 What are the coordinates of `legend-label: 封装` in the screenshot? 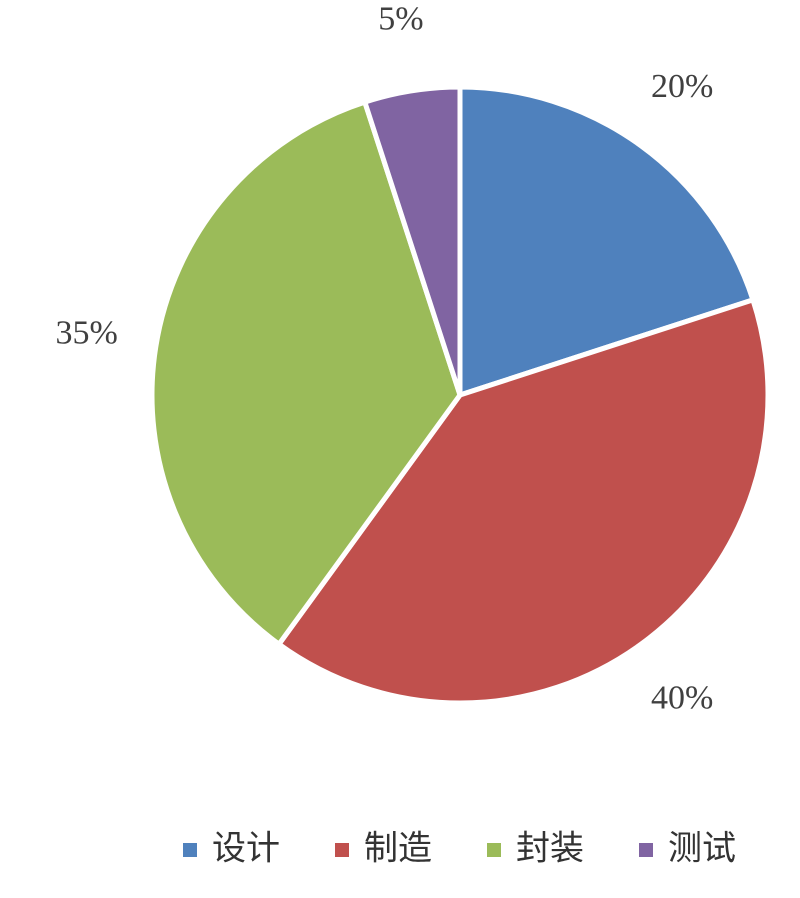 It's located at (550, 849).